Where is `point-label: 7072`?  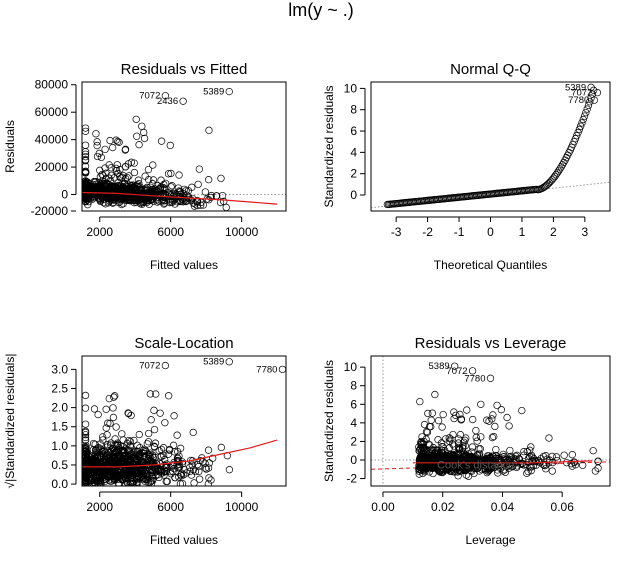
point-label: 7072 is located at coordinates (456, 371).